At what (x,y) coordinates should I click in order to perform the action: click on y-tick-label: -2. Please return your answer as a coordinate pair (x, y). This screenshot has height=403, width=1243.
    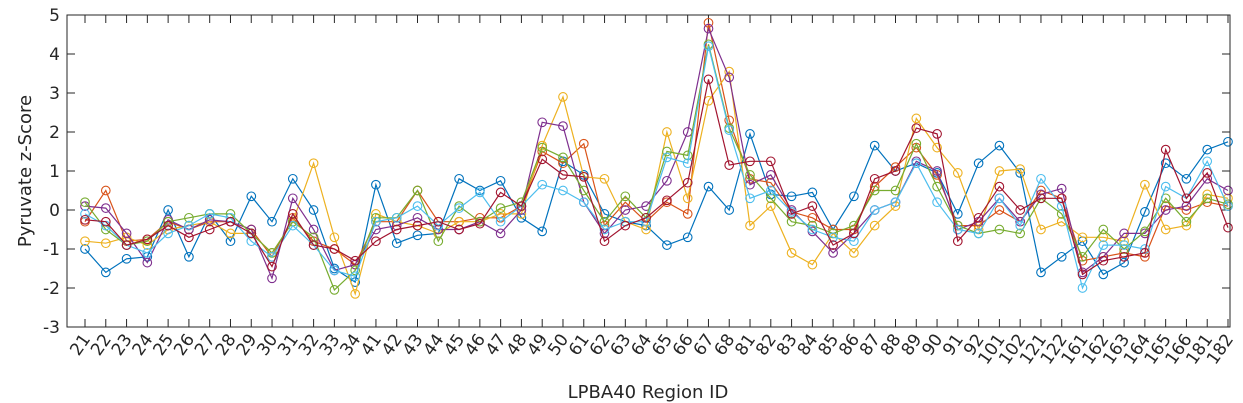
    Looking at the image, I should click on (51, 289).